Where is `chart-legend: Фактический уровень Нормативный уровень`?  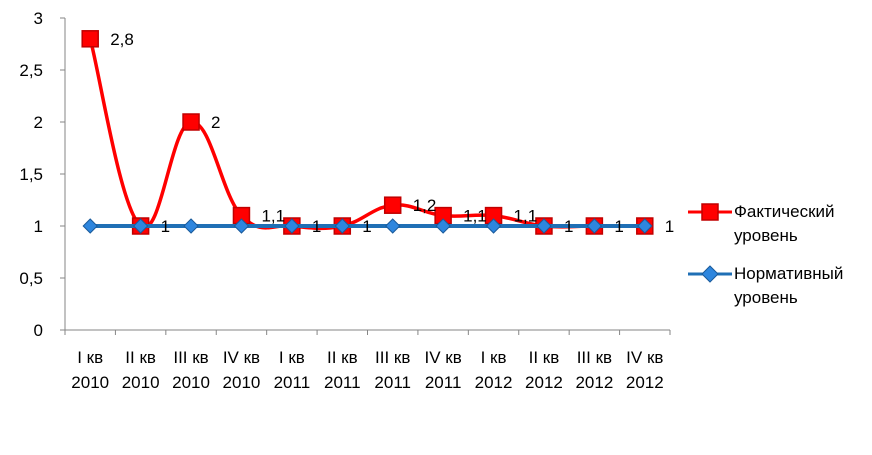
chart-legend: Фактический уровень Нормативный уровень is located at coordinates (778, 262).